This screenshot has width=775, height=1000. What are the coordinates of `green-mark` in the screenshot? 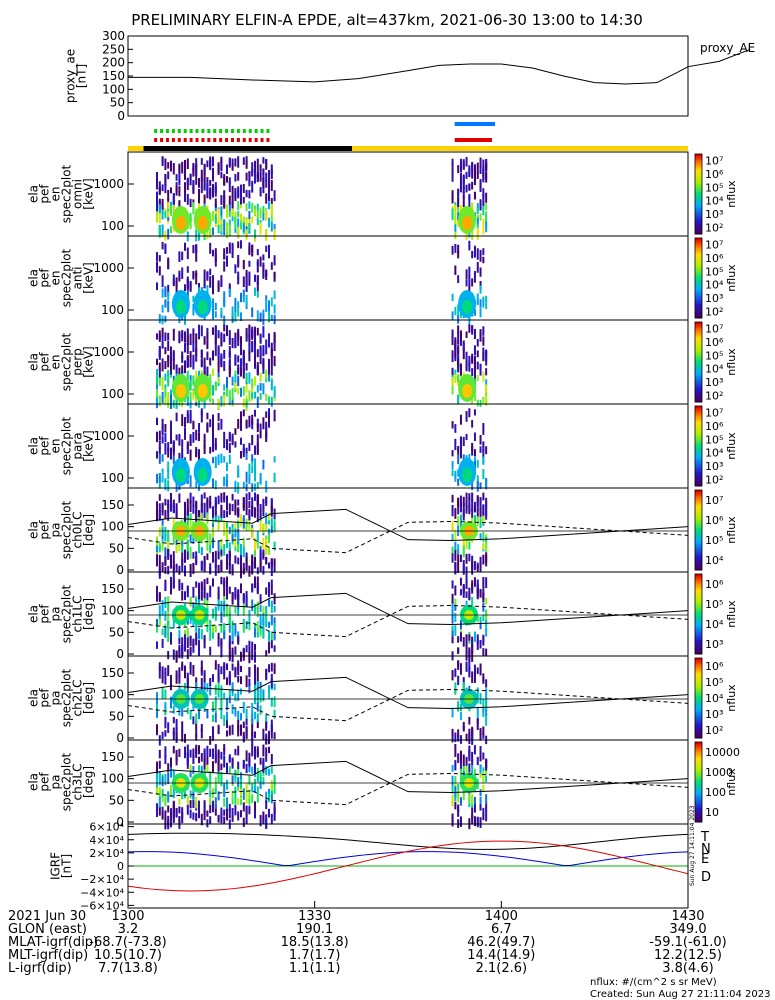 It's located at (238, 131).